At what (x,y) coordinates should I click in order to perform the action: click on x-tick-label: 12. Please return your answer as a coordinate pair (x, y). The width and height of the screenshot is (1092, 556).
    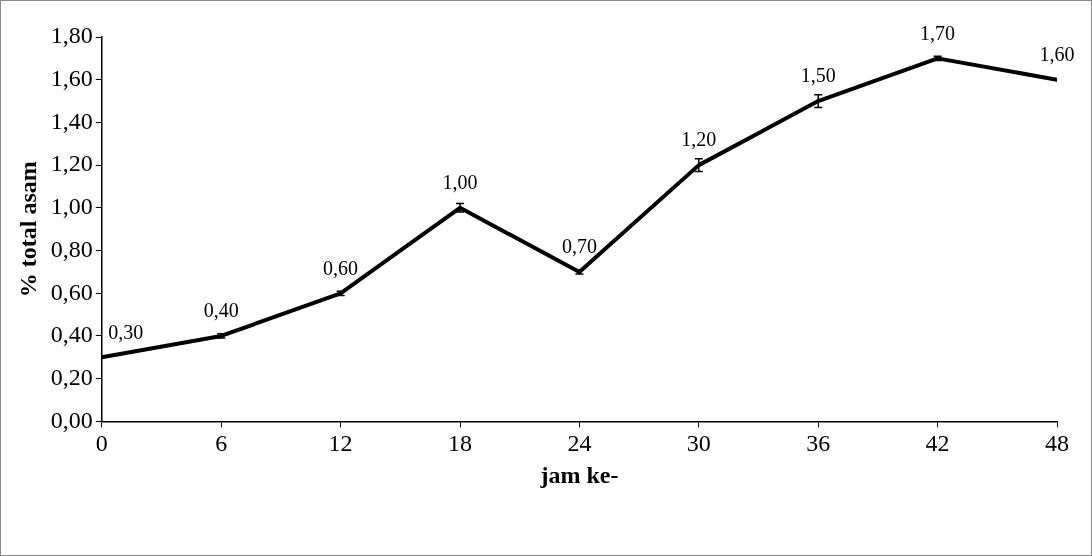
    Looking at the image, I should click on (340, 443).